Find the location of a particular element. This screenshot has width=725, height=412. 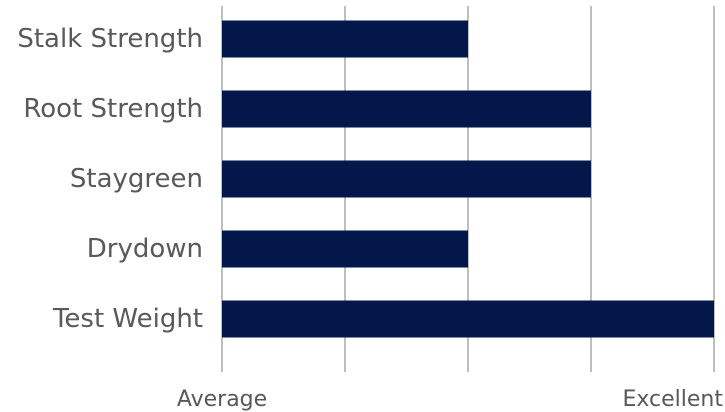

category-label-test-weight: Test Weight is located at coordinates (127, 319).